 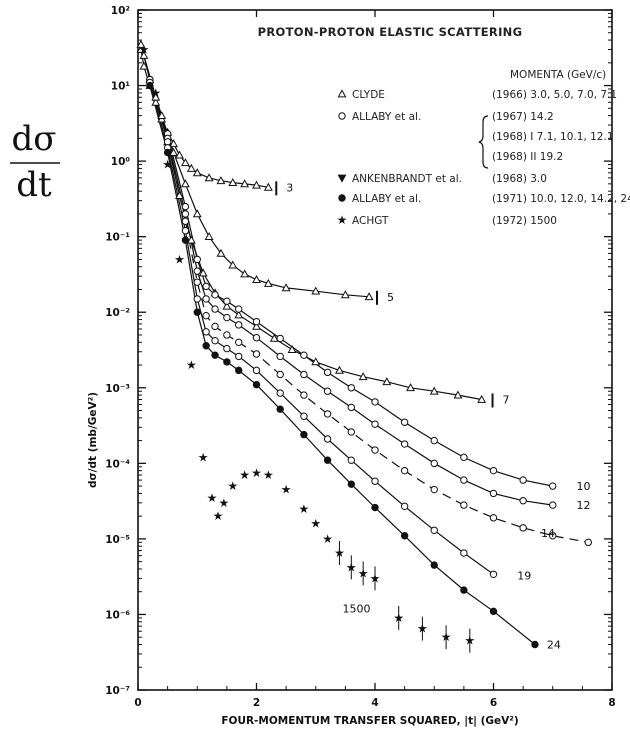 I want to click on legend-info: (1971) 10.0, 12.0, 14.2, 24.0, so click(x=561, y=199).